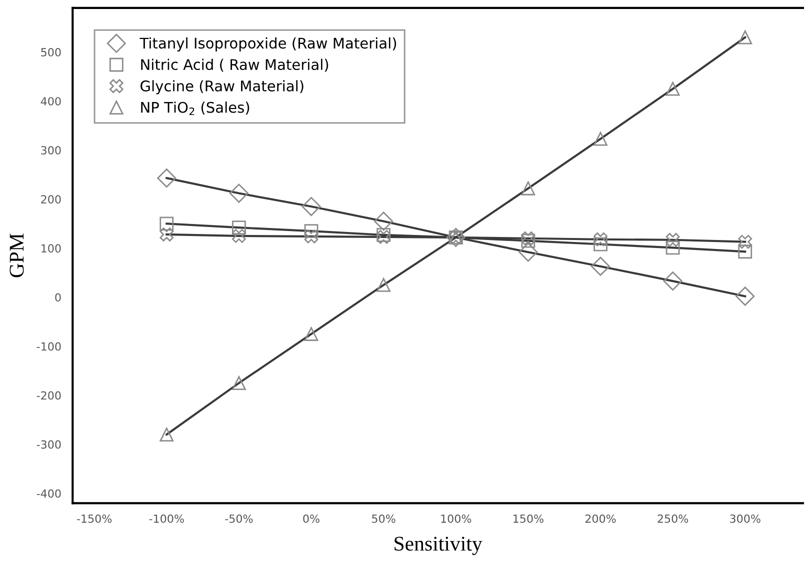  I want to click on x-axis-title: Sensitivity, so click(438, 546).